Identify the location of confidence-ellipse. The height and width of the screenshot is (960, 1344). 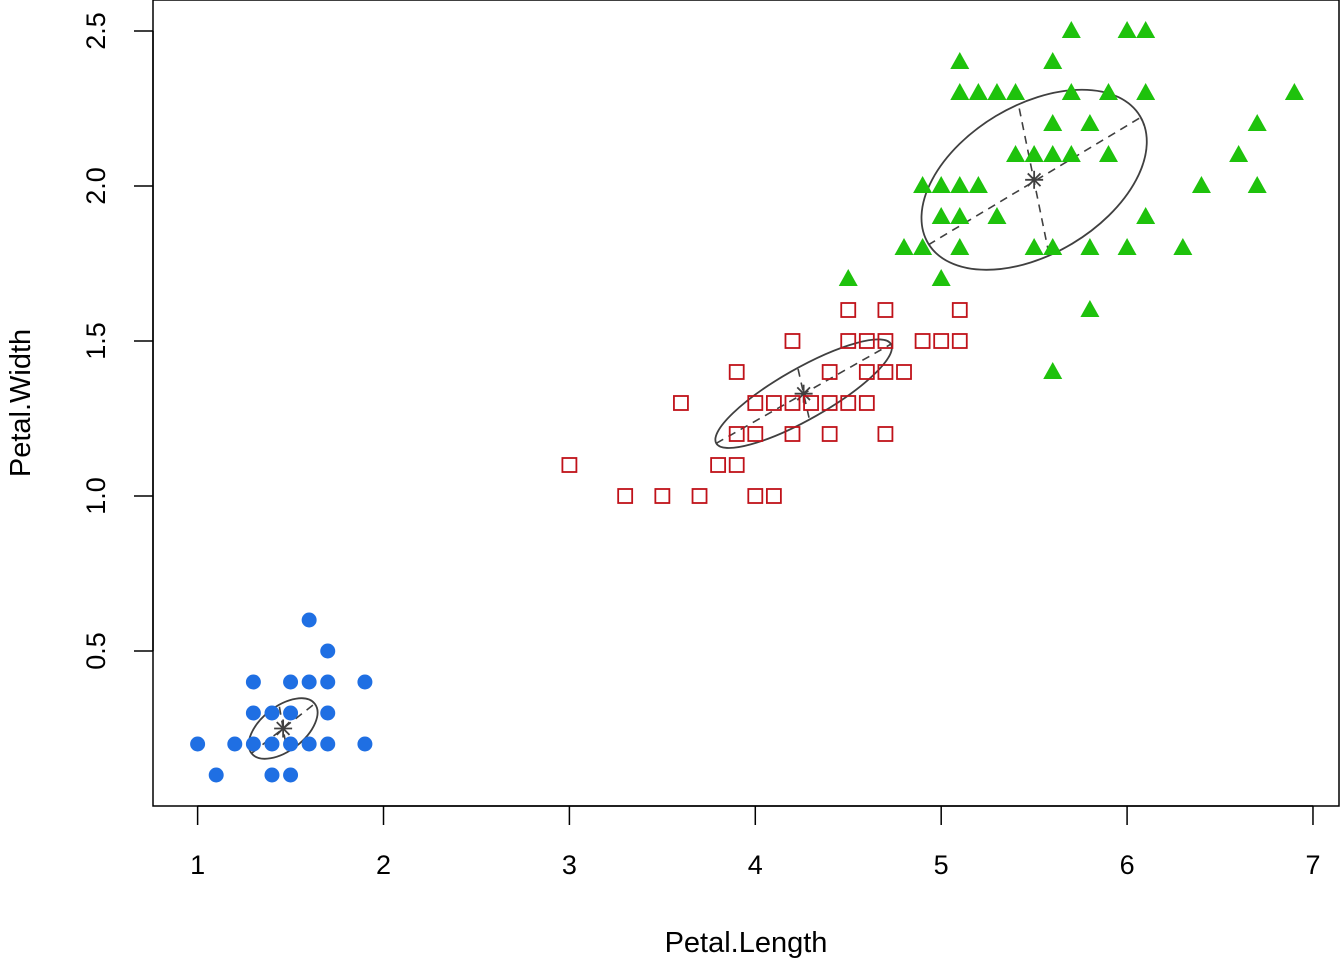
(1034, 179).